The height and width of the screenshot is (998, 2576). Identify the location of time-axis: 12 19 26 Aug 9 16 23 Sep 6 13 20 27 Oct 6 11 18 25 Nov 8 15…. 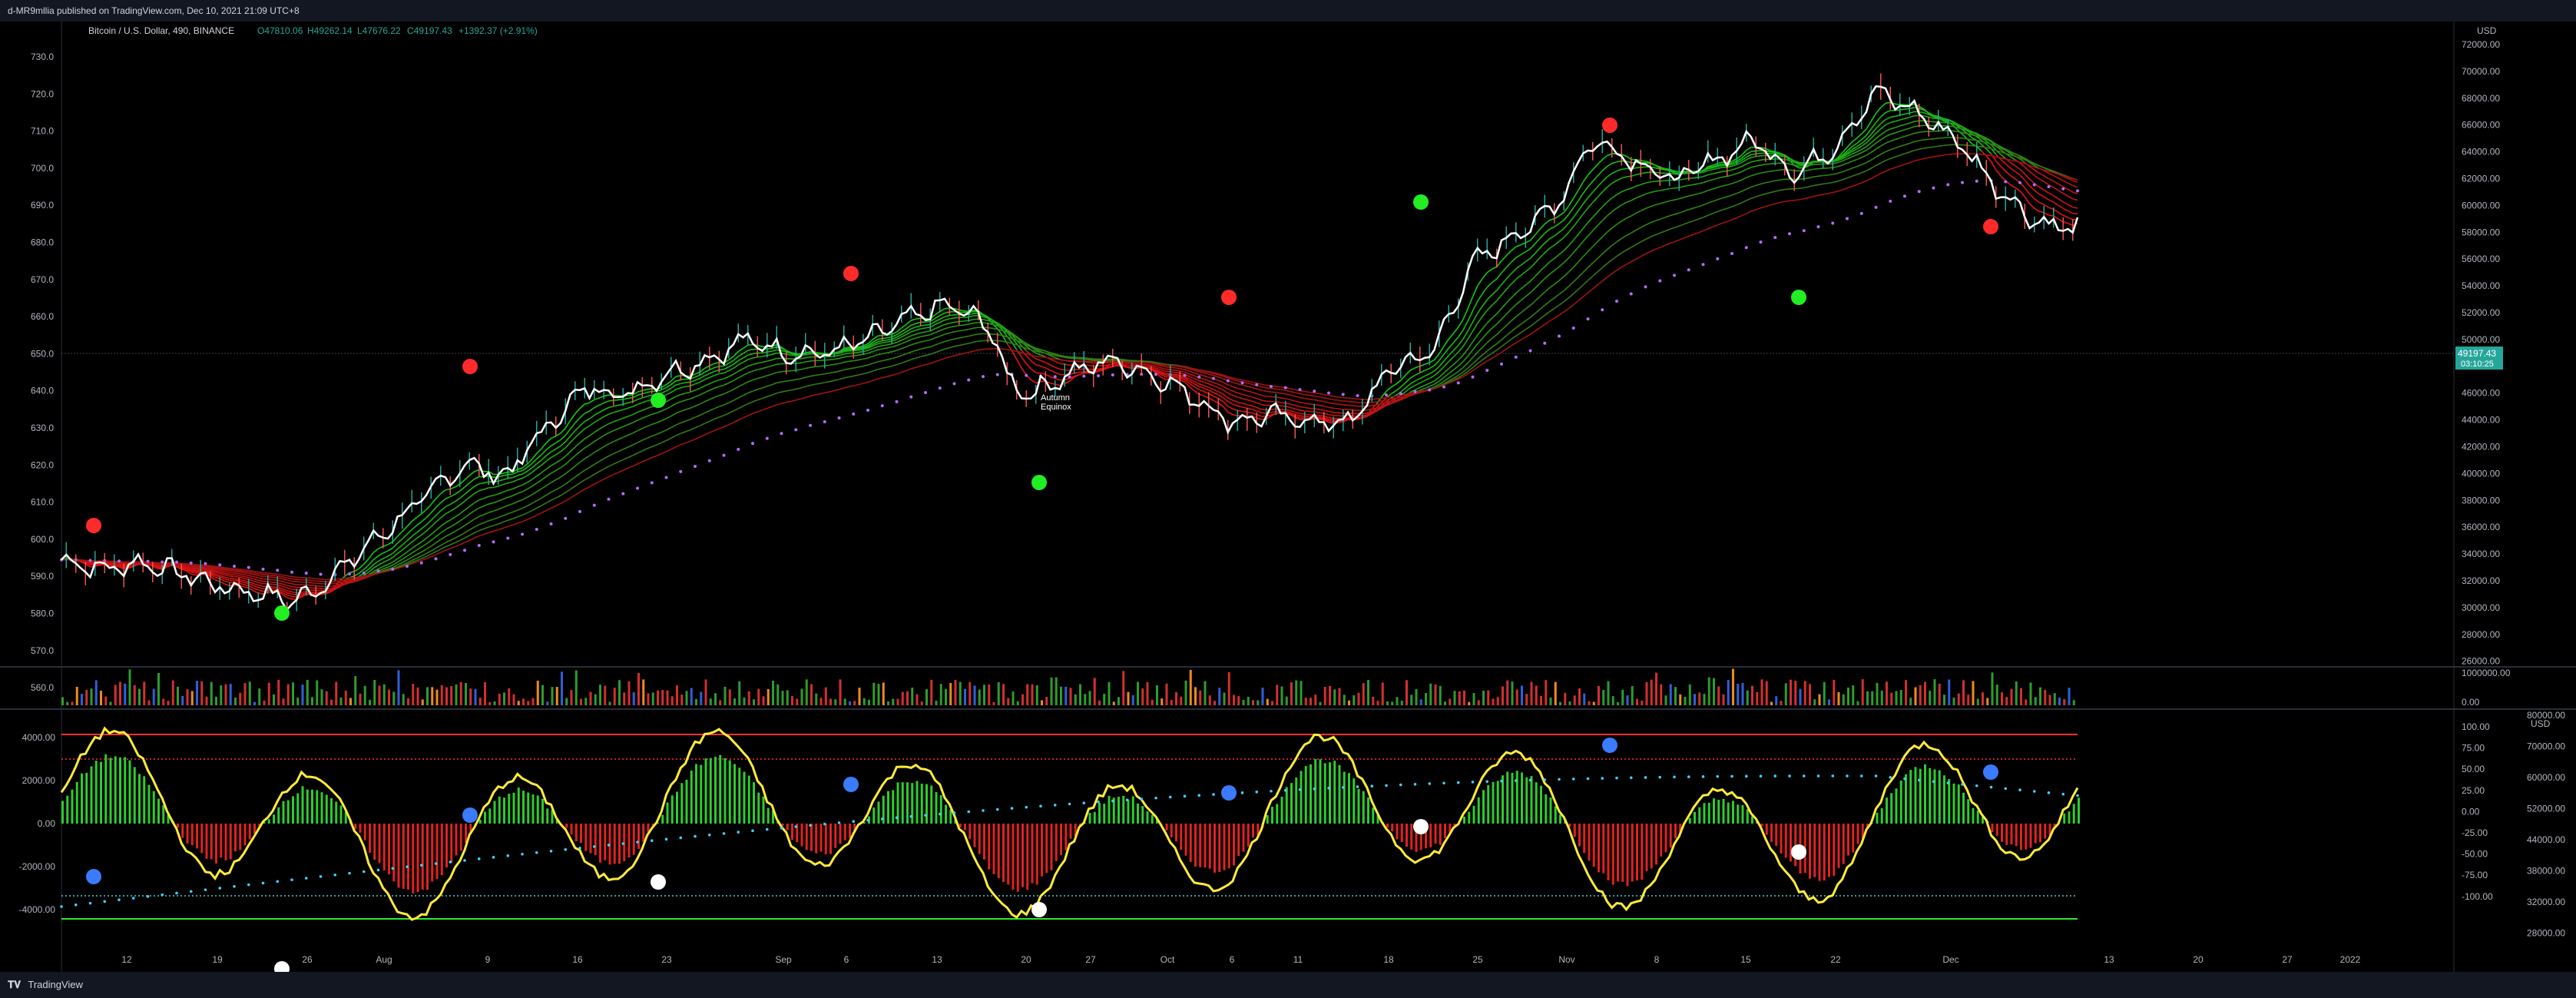
(1240, 959).